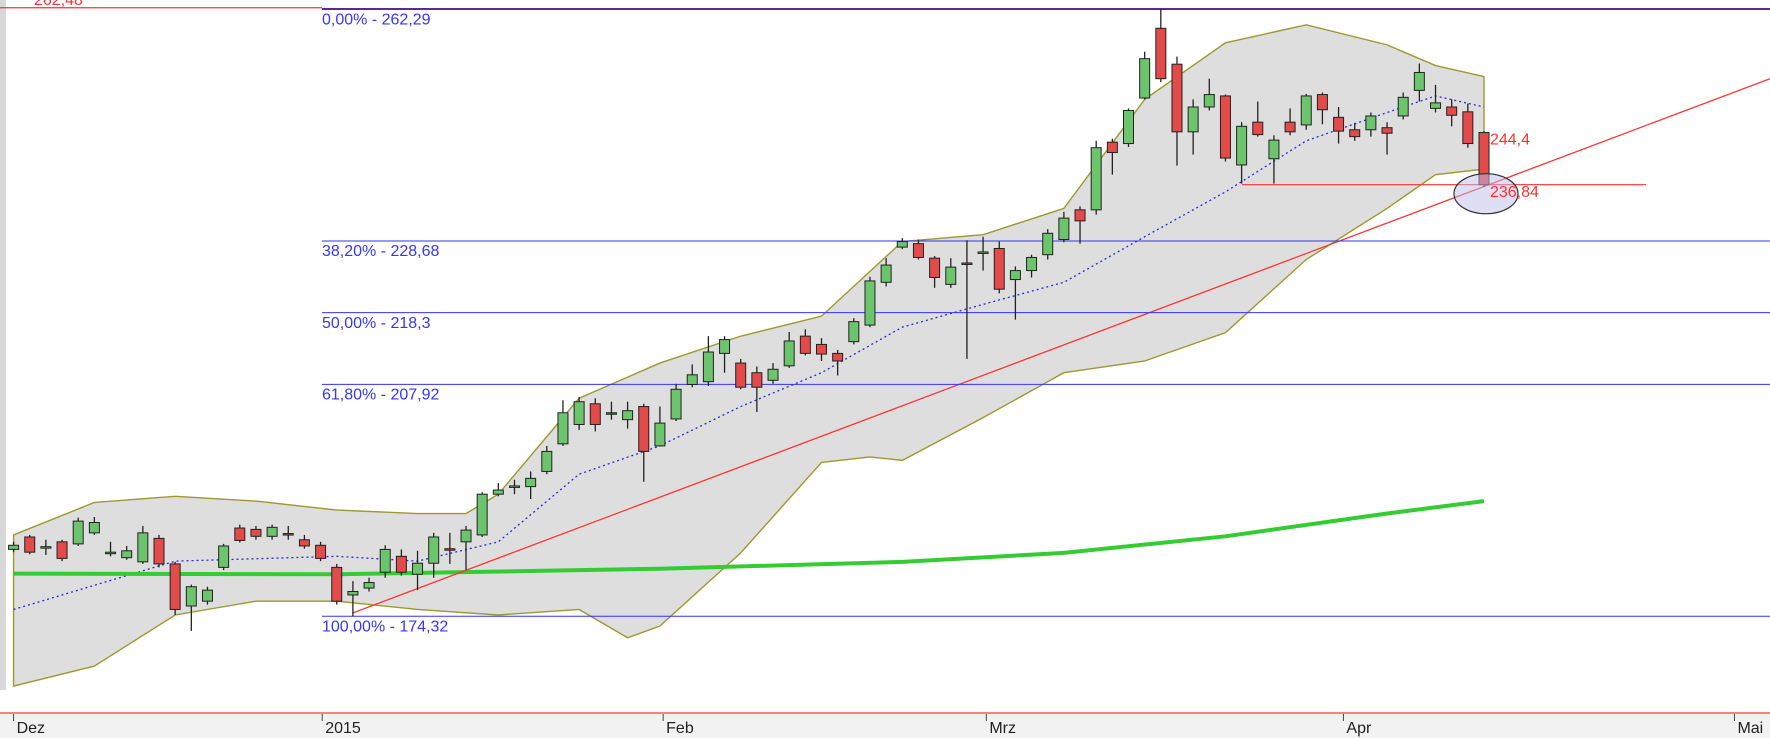 This screenshot has height=738, width=1770. Describe the element at coordinates (1750, 728) in the screenshot. I see `x-tick-label: Mai` at that location.